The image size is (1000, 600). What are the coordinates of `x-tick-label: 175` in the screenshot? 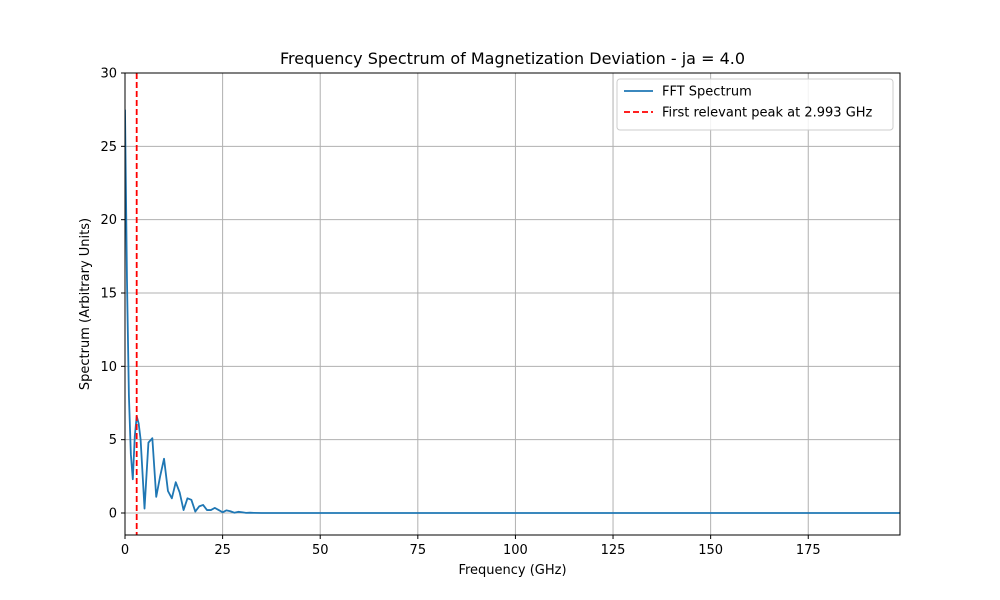 It's located at (808, 550).